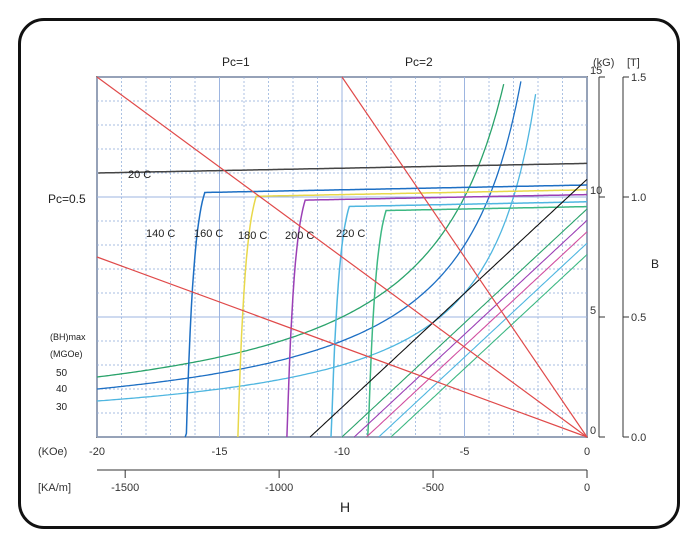 This screenshot has height=547, width=700. I want to click on load-line-label: Pc=1, so click(236, 62).